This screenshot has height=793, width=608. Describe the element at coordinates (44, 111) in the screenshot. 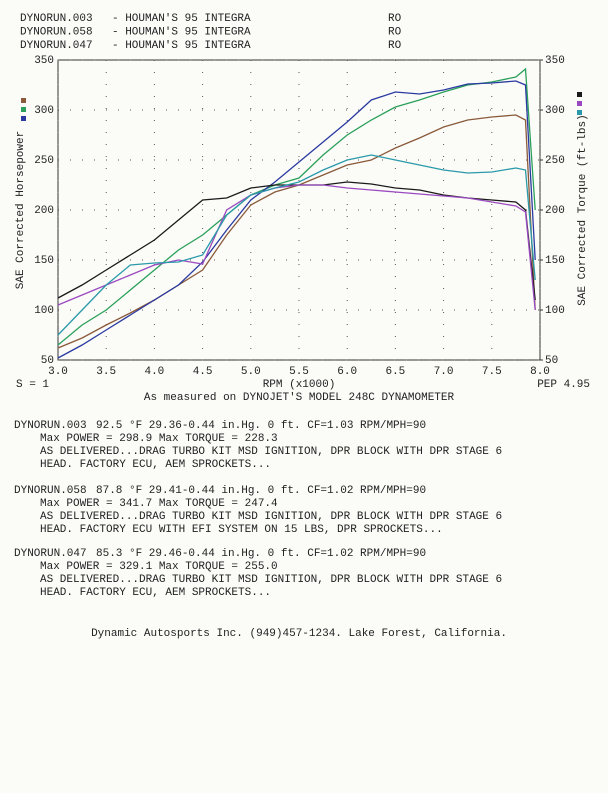

I see `y-tick-label: 300` at that location.